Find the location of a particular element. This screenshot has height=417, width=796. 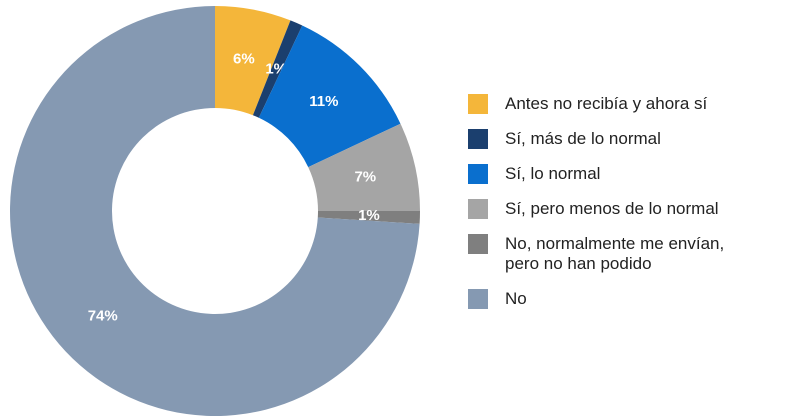

slice-label: 1% is located at coordinates (369, 215).